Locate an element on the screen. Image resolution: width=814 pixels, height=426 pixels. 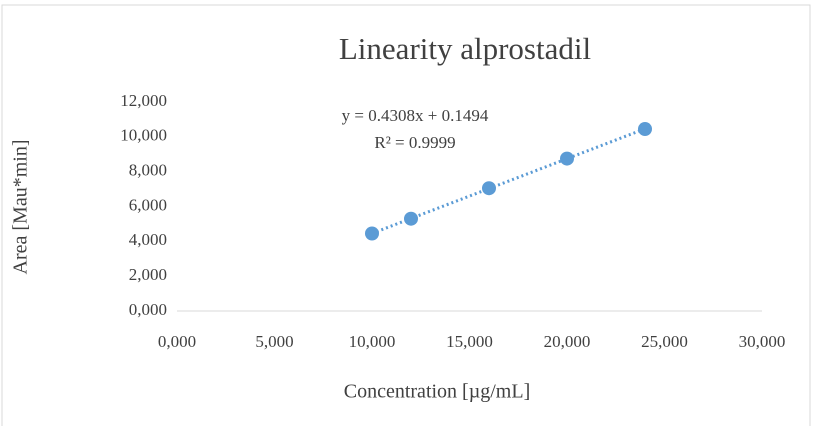
x-axis-label: Concentration [µg/mL] is located at coordinates (437, 392).